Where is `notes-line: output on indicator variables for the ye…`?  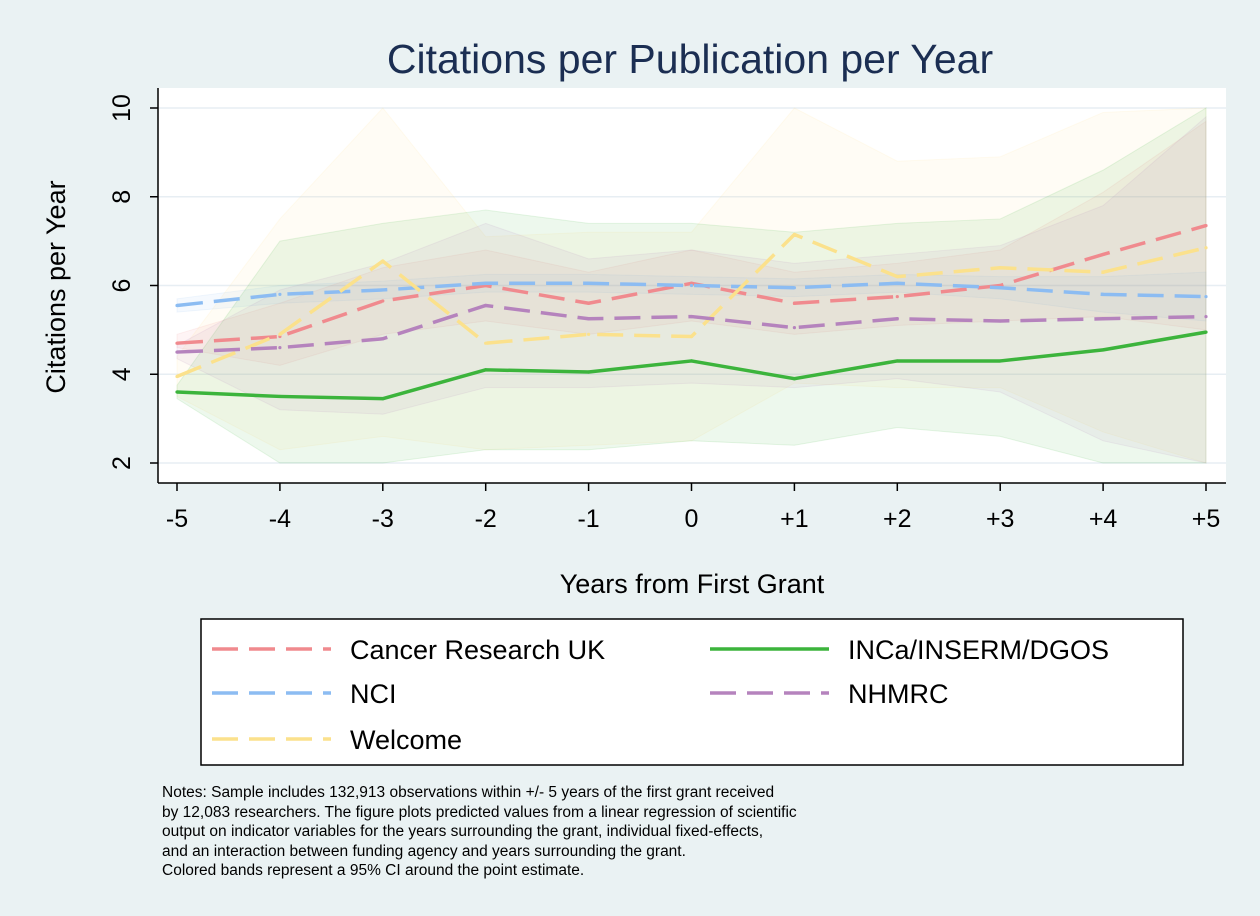 notes-line: output on indicator variables for the ye… is located at coordinates (463, 831).